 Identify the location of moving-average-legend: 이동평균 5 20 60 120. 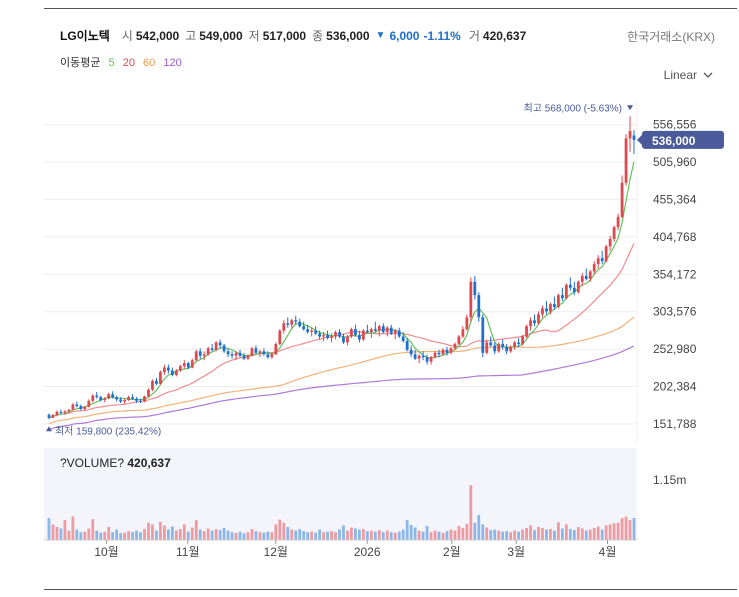
(123, 62).